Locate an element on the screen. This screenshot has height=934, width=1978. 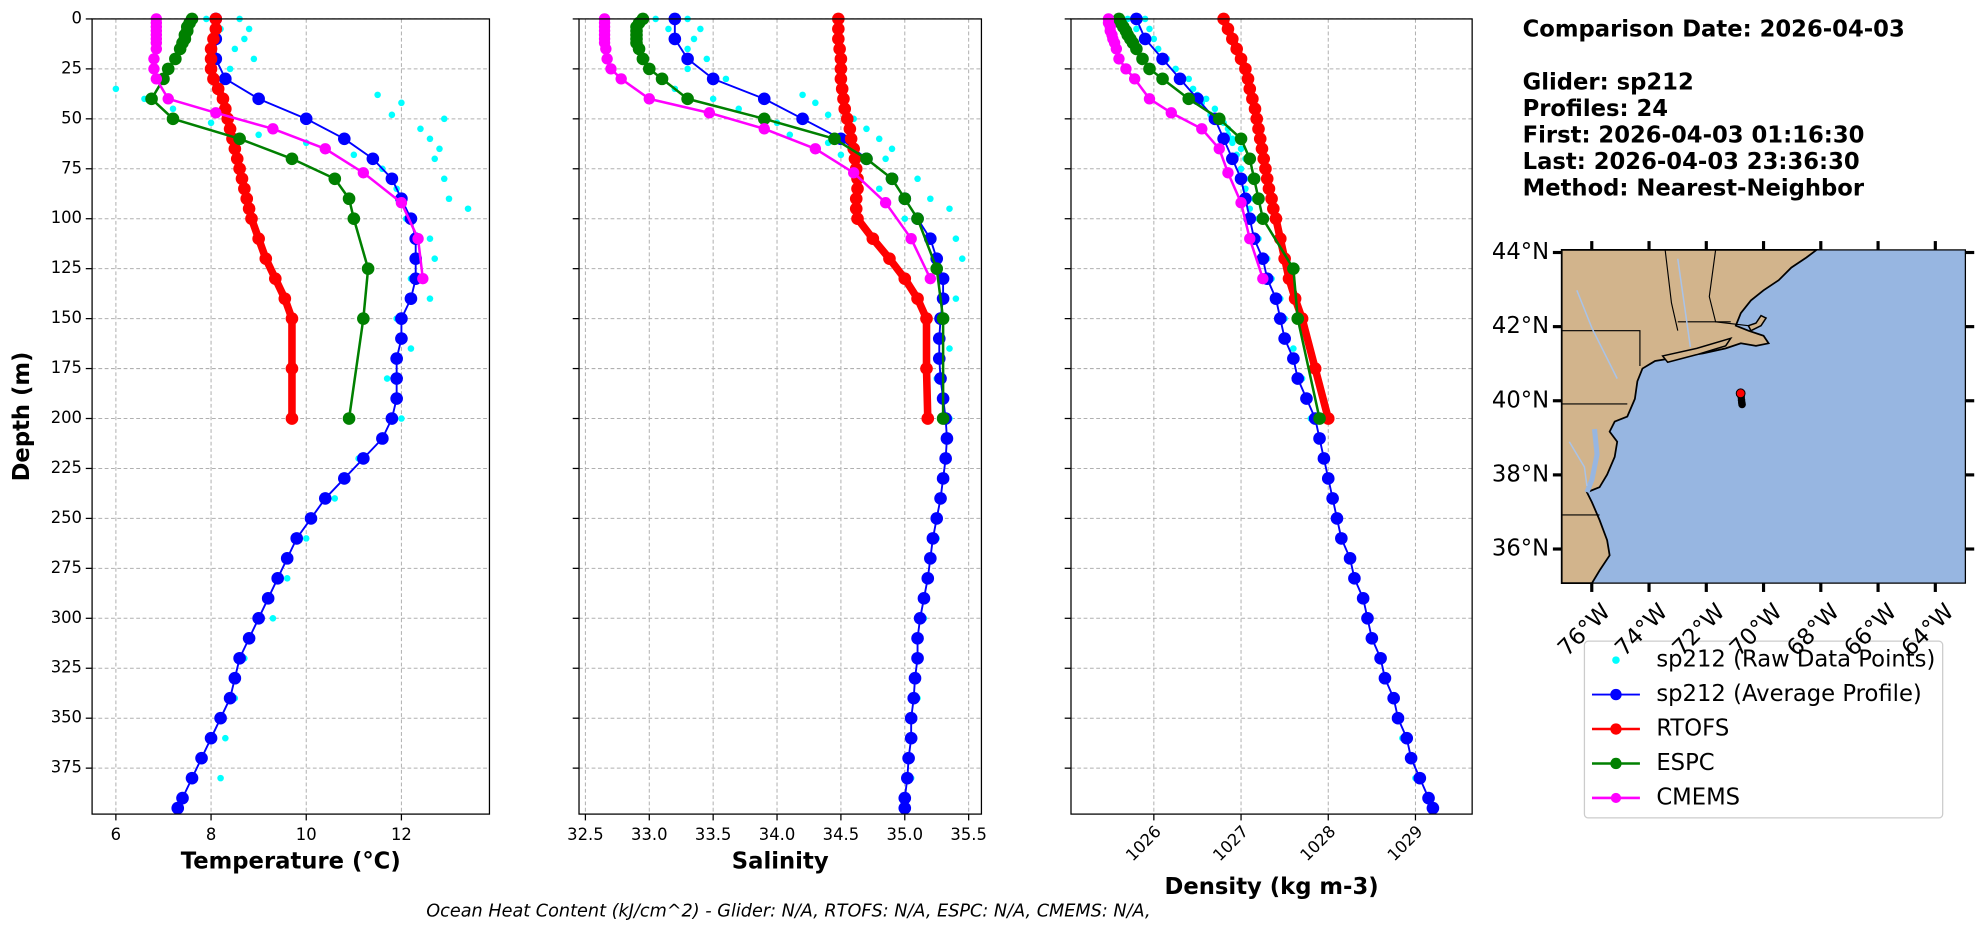
info-line: Profiles: 24 is located at coordinates (1595, 109).